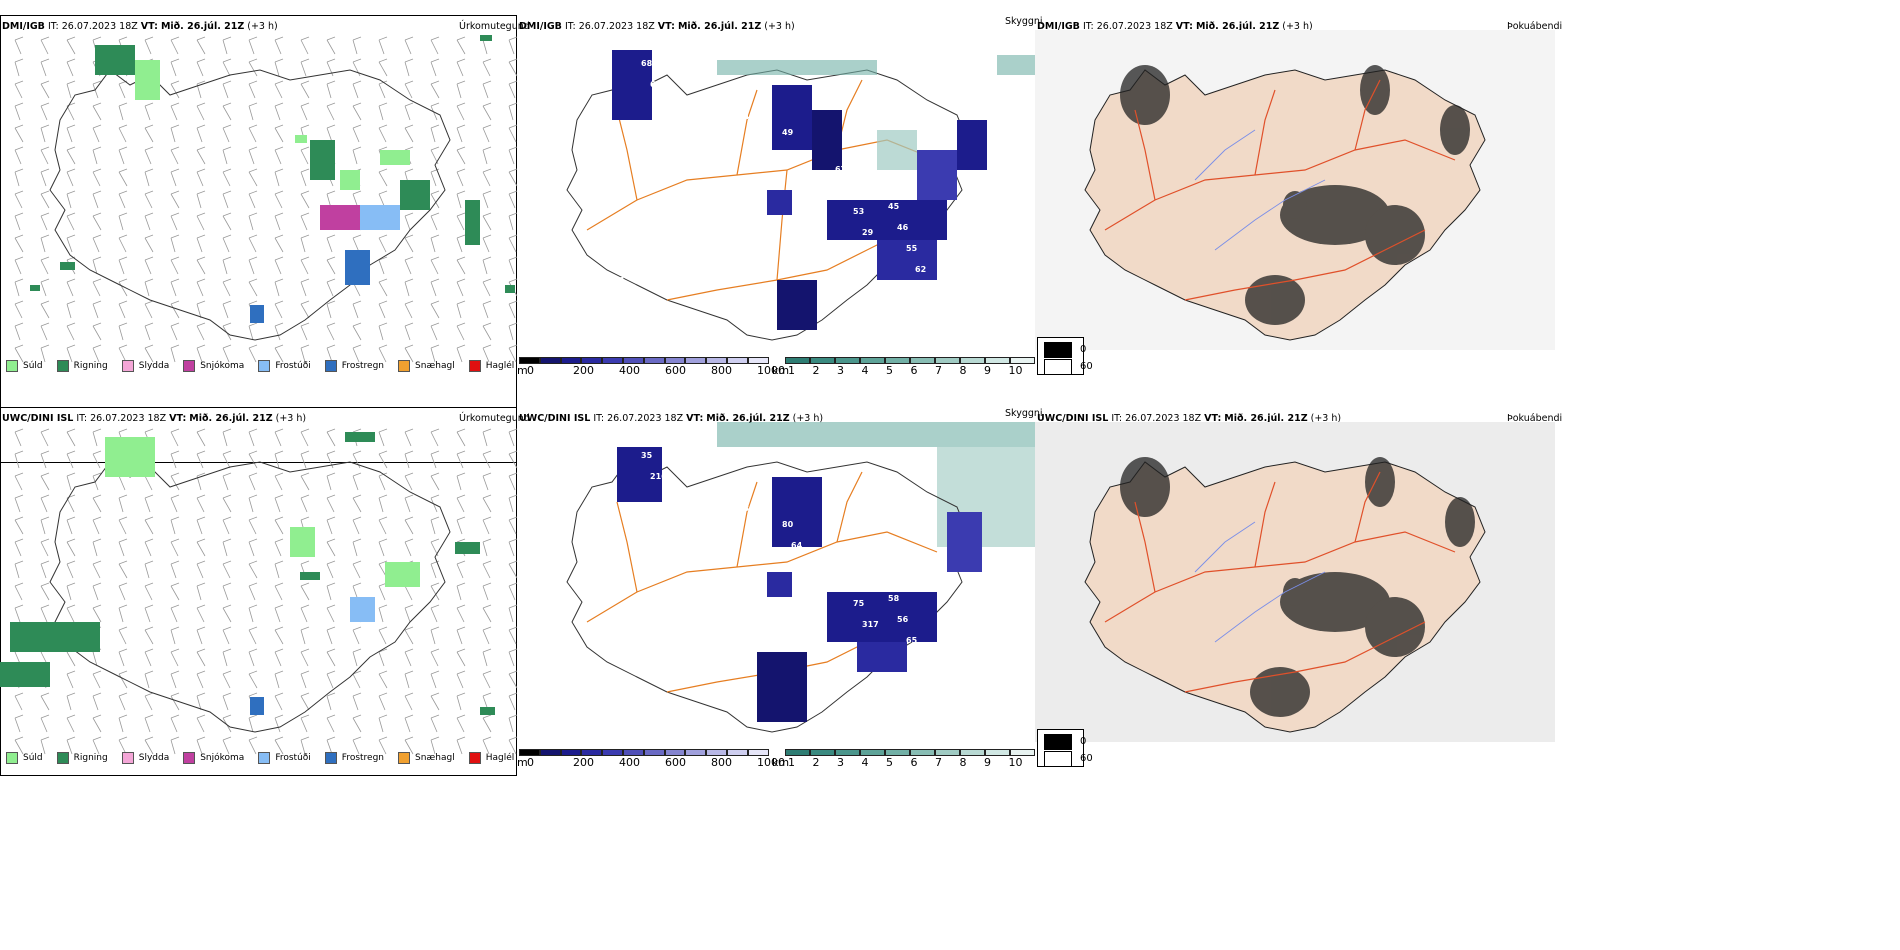 This screenshot has width=1900, height=950. Describe the element at coordinates (753, 529) in the screenshot. I see `cloud-height-label: 59` at that location.